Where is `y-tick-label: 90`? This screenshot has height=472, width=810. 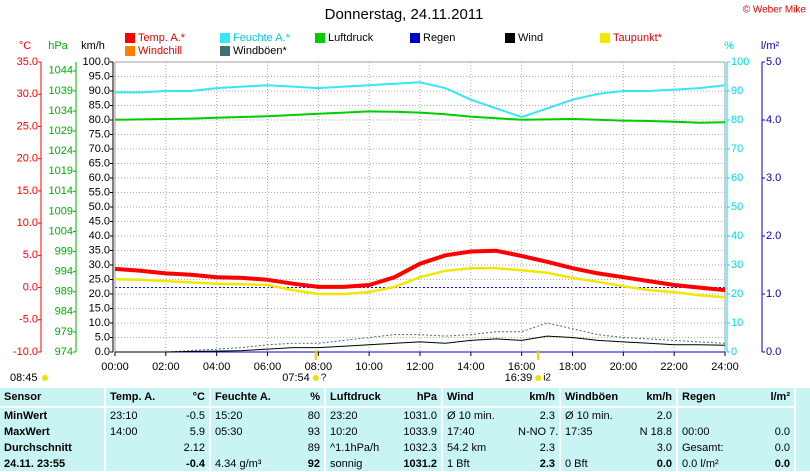 y-tick-label: 90 is located at coordinates (737, 91).